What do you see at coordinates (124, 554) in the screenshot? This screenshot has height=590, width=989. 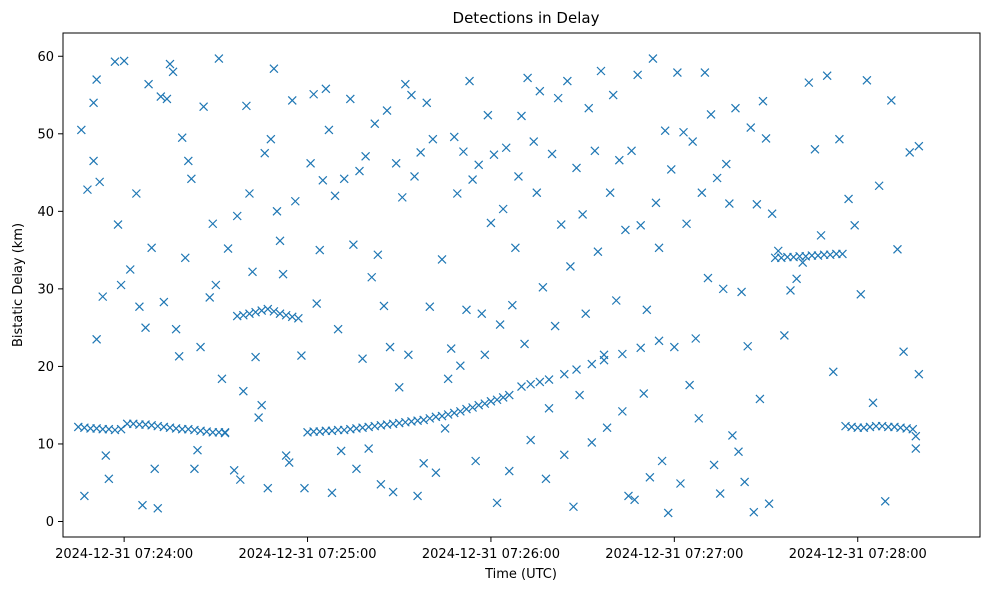 I see `x-tick-label: 2024-12-31 07:24:00` at bounding box center [124, 554].